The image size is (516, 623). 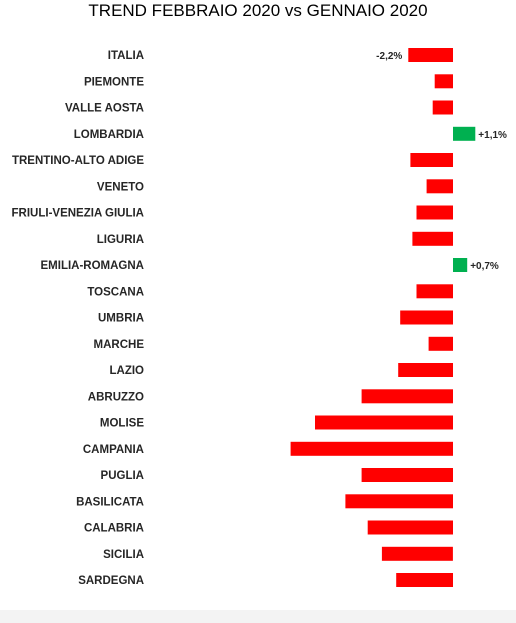 What do you see at coordinates (389, 56) in the screenshot?
I see `data-label: -2,2%` at bounding box center [389, 56].